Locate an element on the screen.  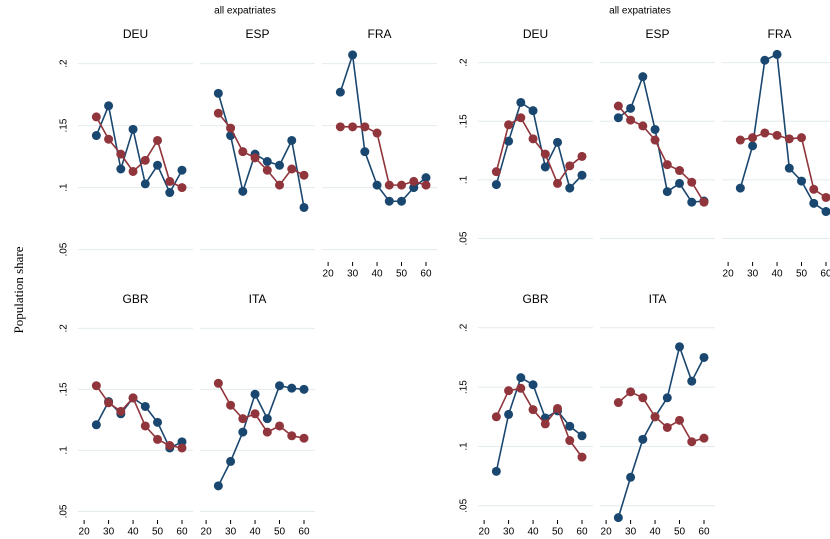
y-axis-label: Population share is located at coordinates (18, 289).